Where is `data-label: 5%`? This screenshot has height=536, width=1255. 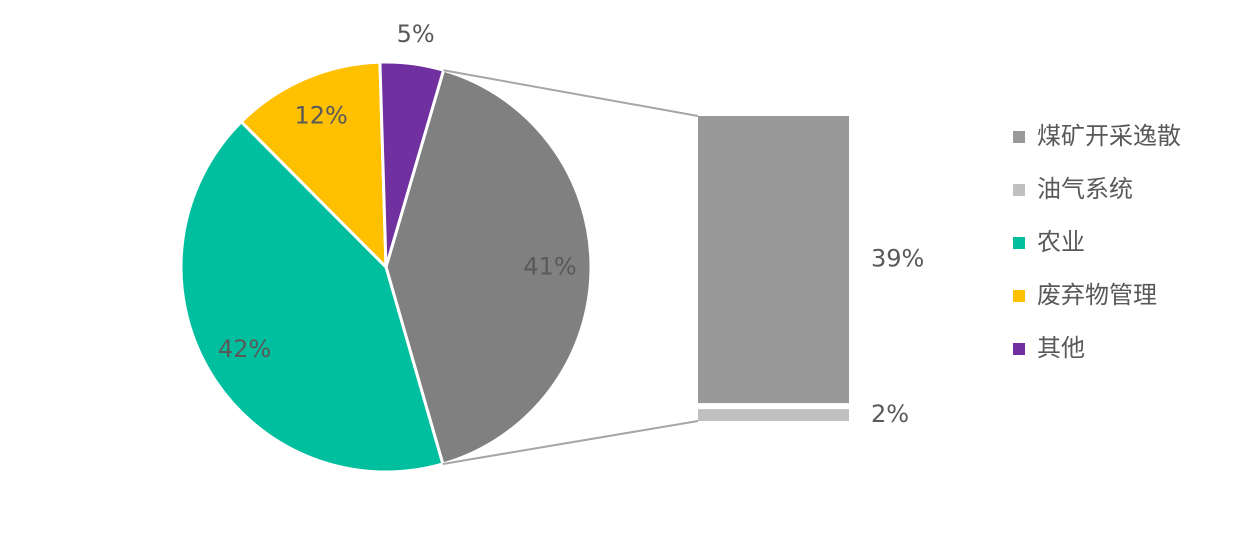
data-label: 5% is located at coordinates (416, 34).